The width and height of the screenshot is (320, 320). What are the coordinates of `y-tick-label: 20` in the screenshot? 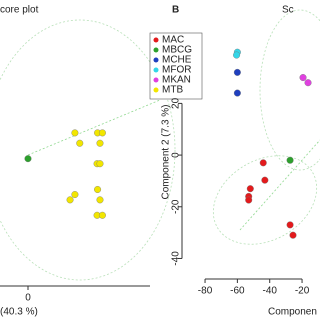 It's located at (176, 103).